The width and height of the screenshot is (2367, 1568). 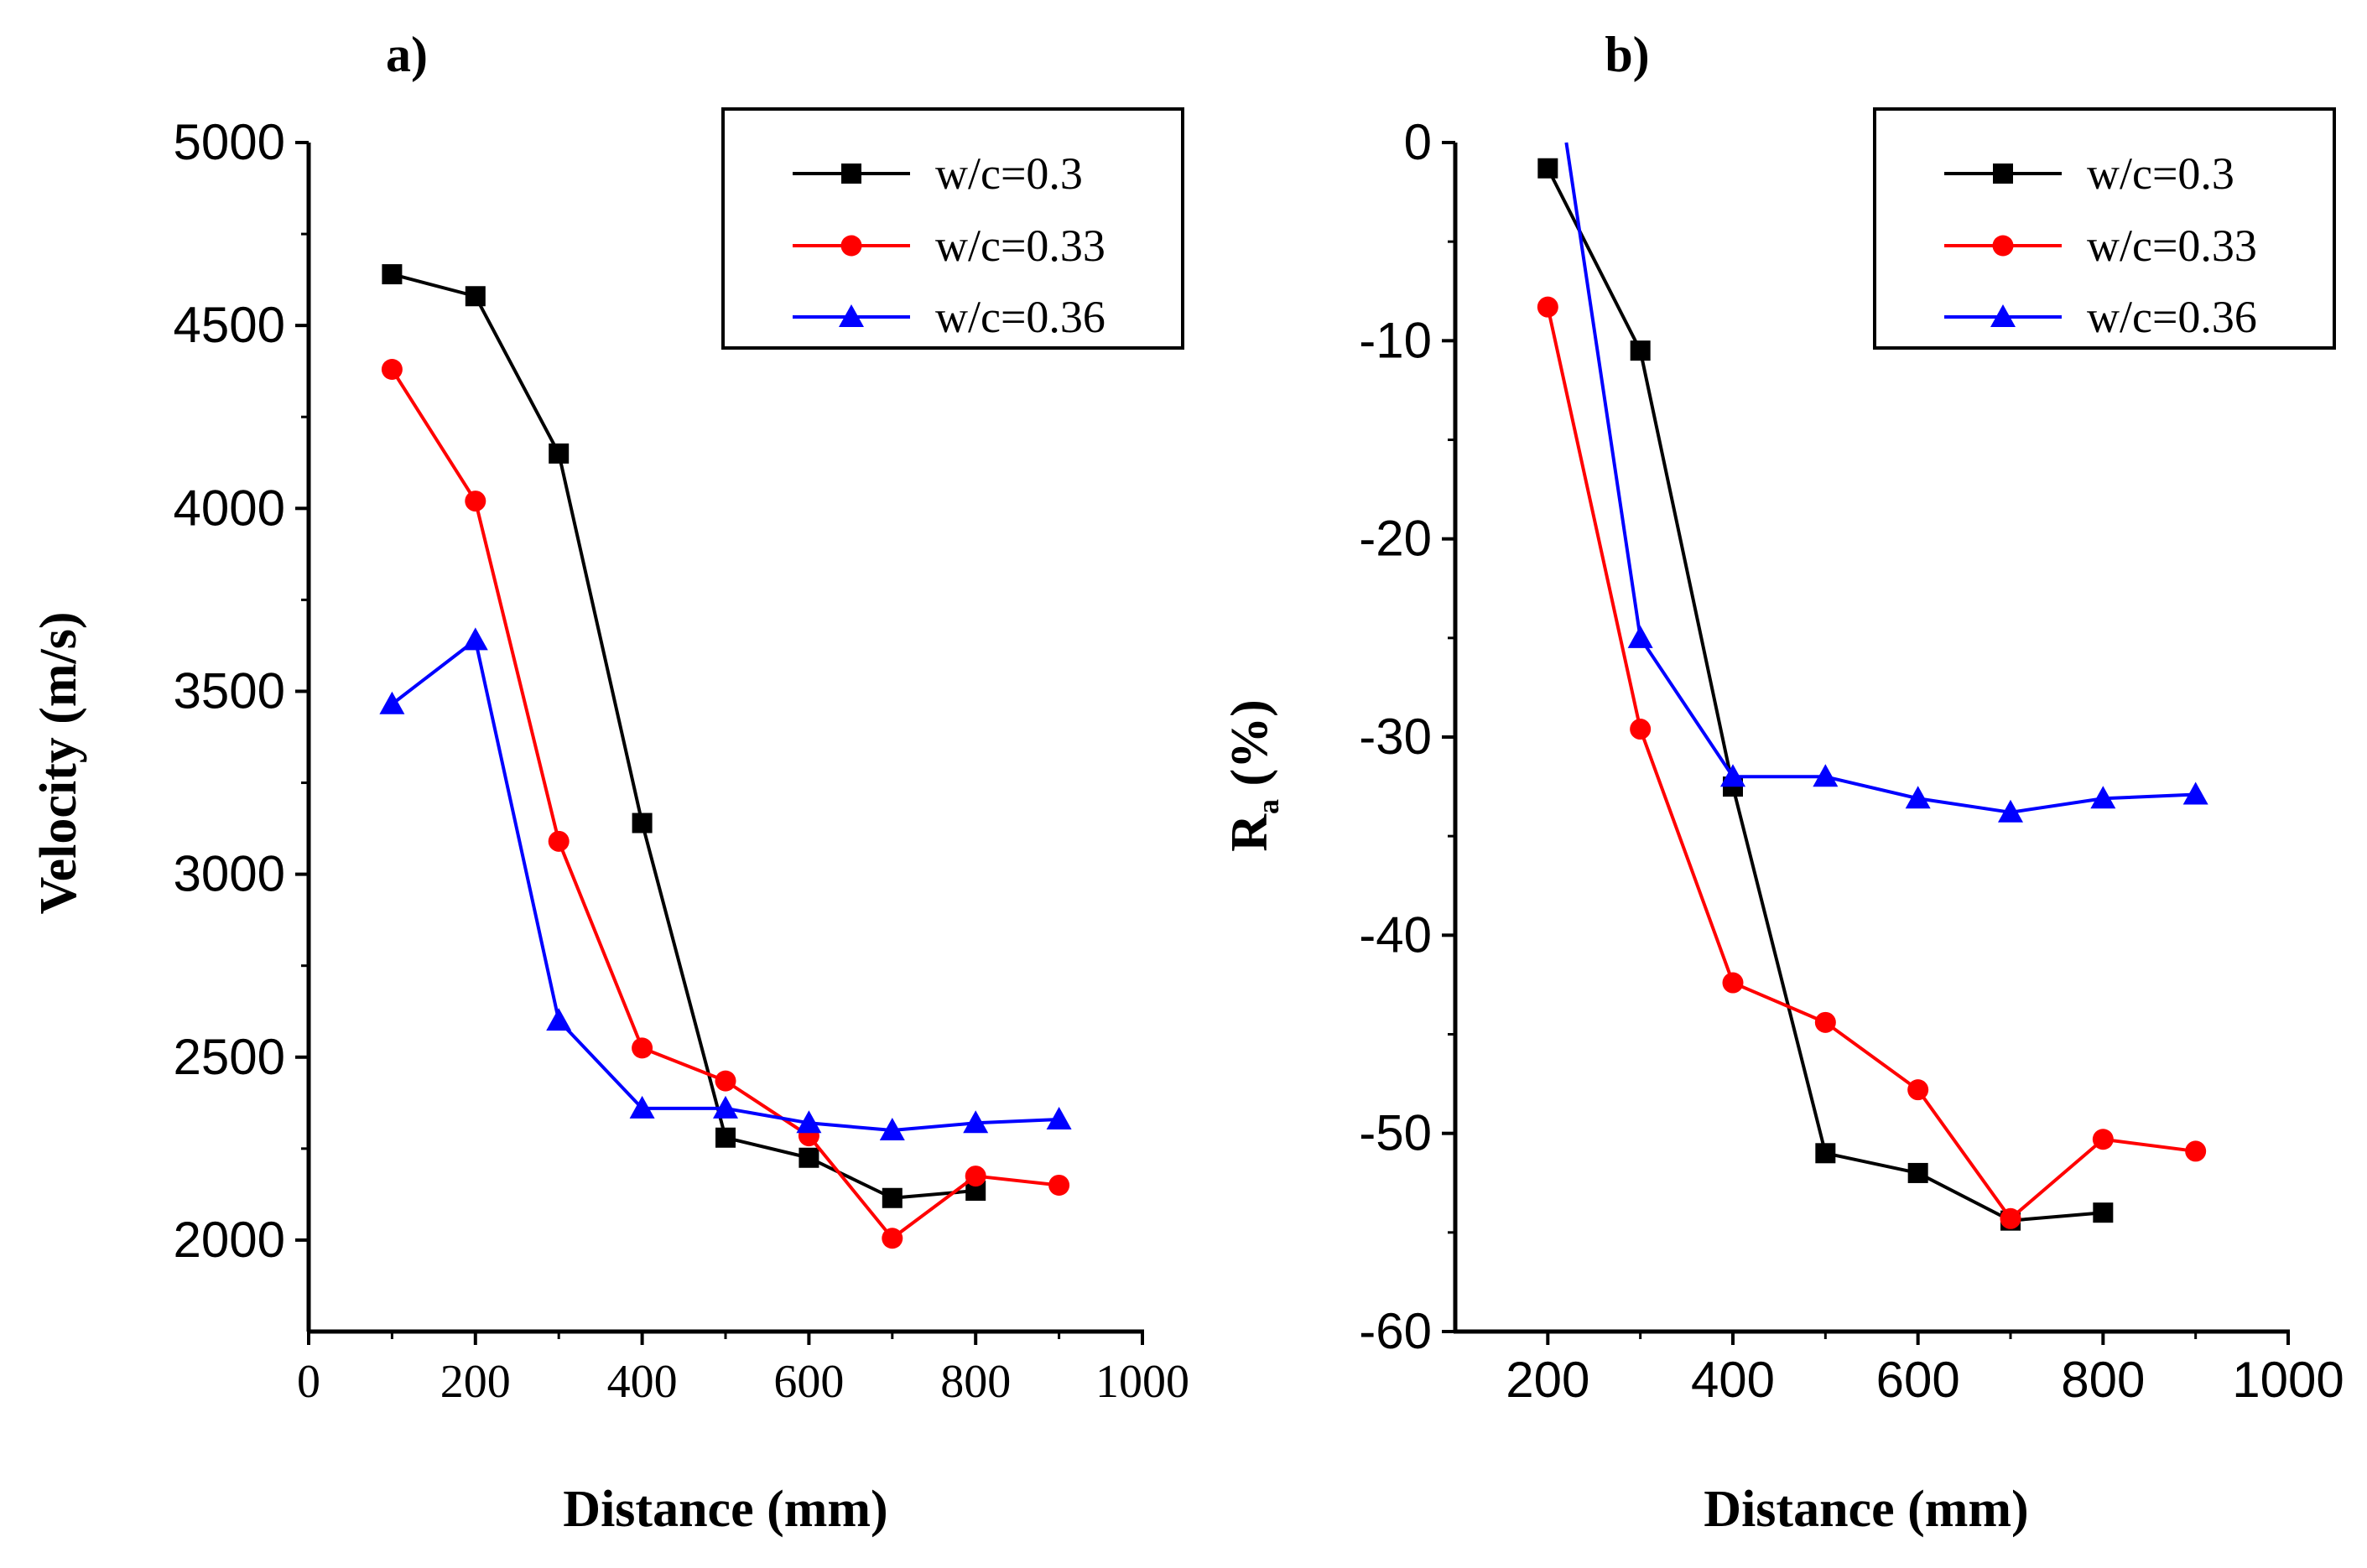 What do you see at coordinates (1395, 934) in the screenshot?
I see `panel-b-y-tick-label: -40` at bounding box center [1395, 934].